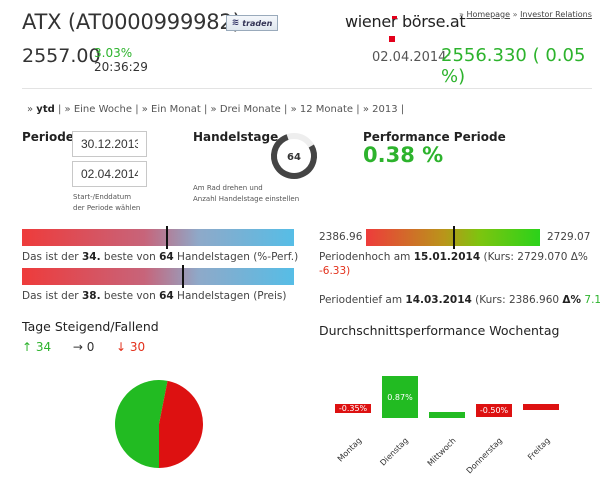 This screenshot has width=600, height=477. Describe the element at coordinates (107, 208) in the screenshot. I see `periode-note-line2: der Periode wählen` at that location.